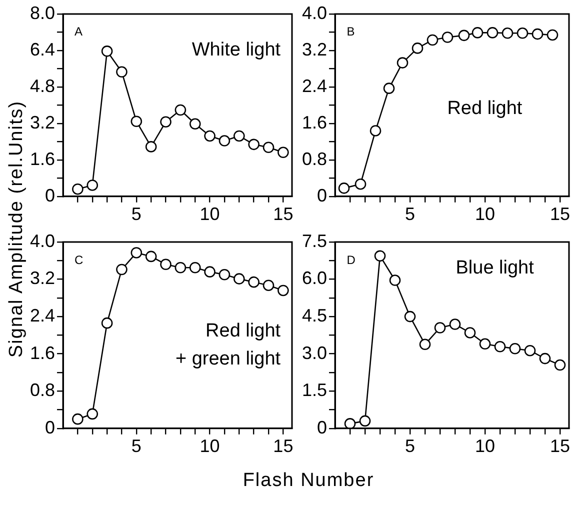 This screenshot has width=577, height=515. What do you see at coordinates (237, 50) in the screenshot?
I see `annotation: White light` at bounding box center [237, 50].